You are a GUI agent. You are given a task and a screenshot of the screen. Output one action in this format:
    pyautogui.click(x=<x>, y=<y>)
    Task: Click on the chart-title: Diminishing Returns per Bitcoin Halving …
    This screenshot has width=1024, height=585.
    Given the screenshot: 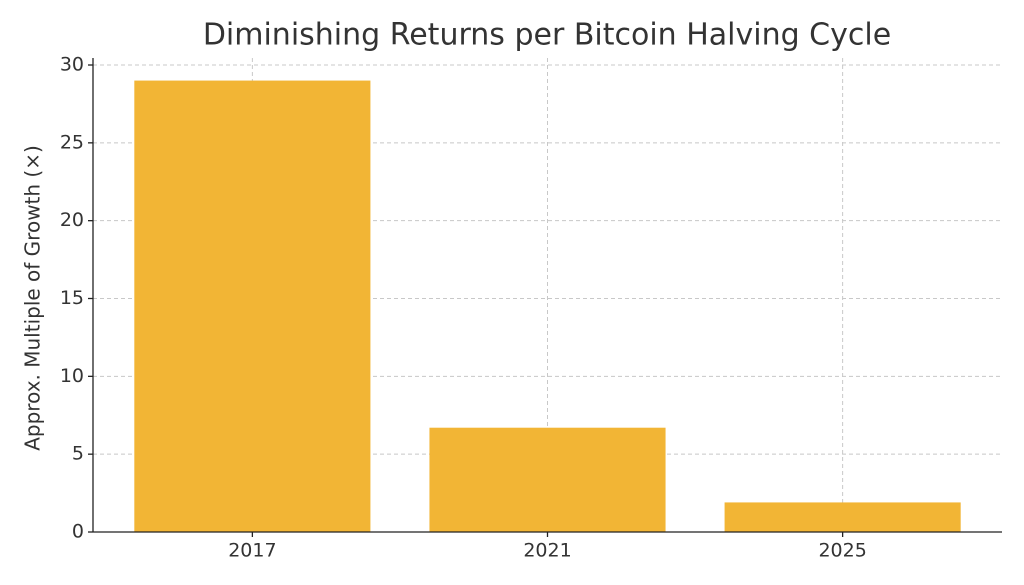 What is the action you would take?
    pyautogui.click(x=547, y=35)
    